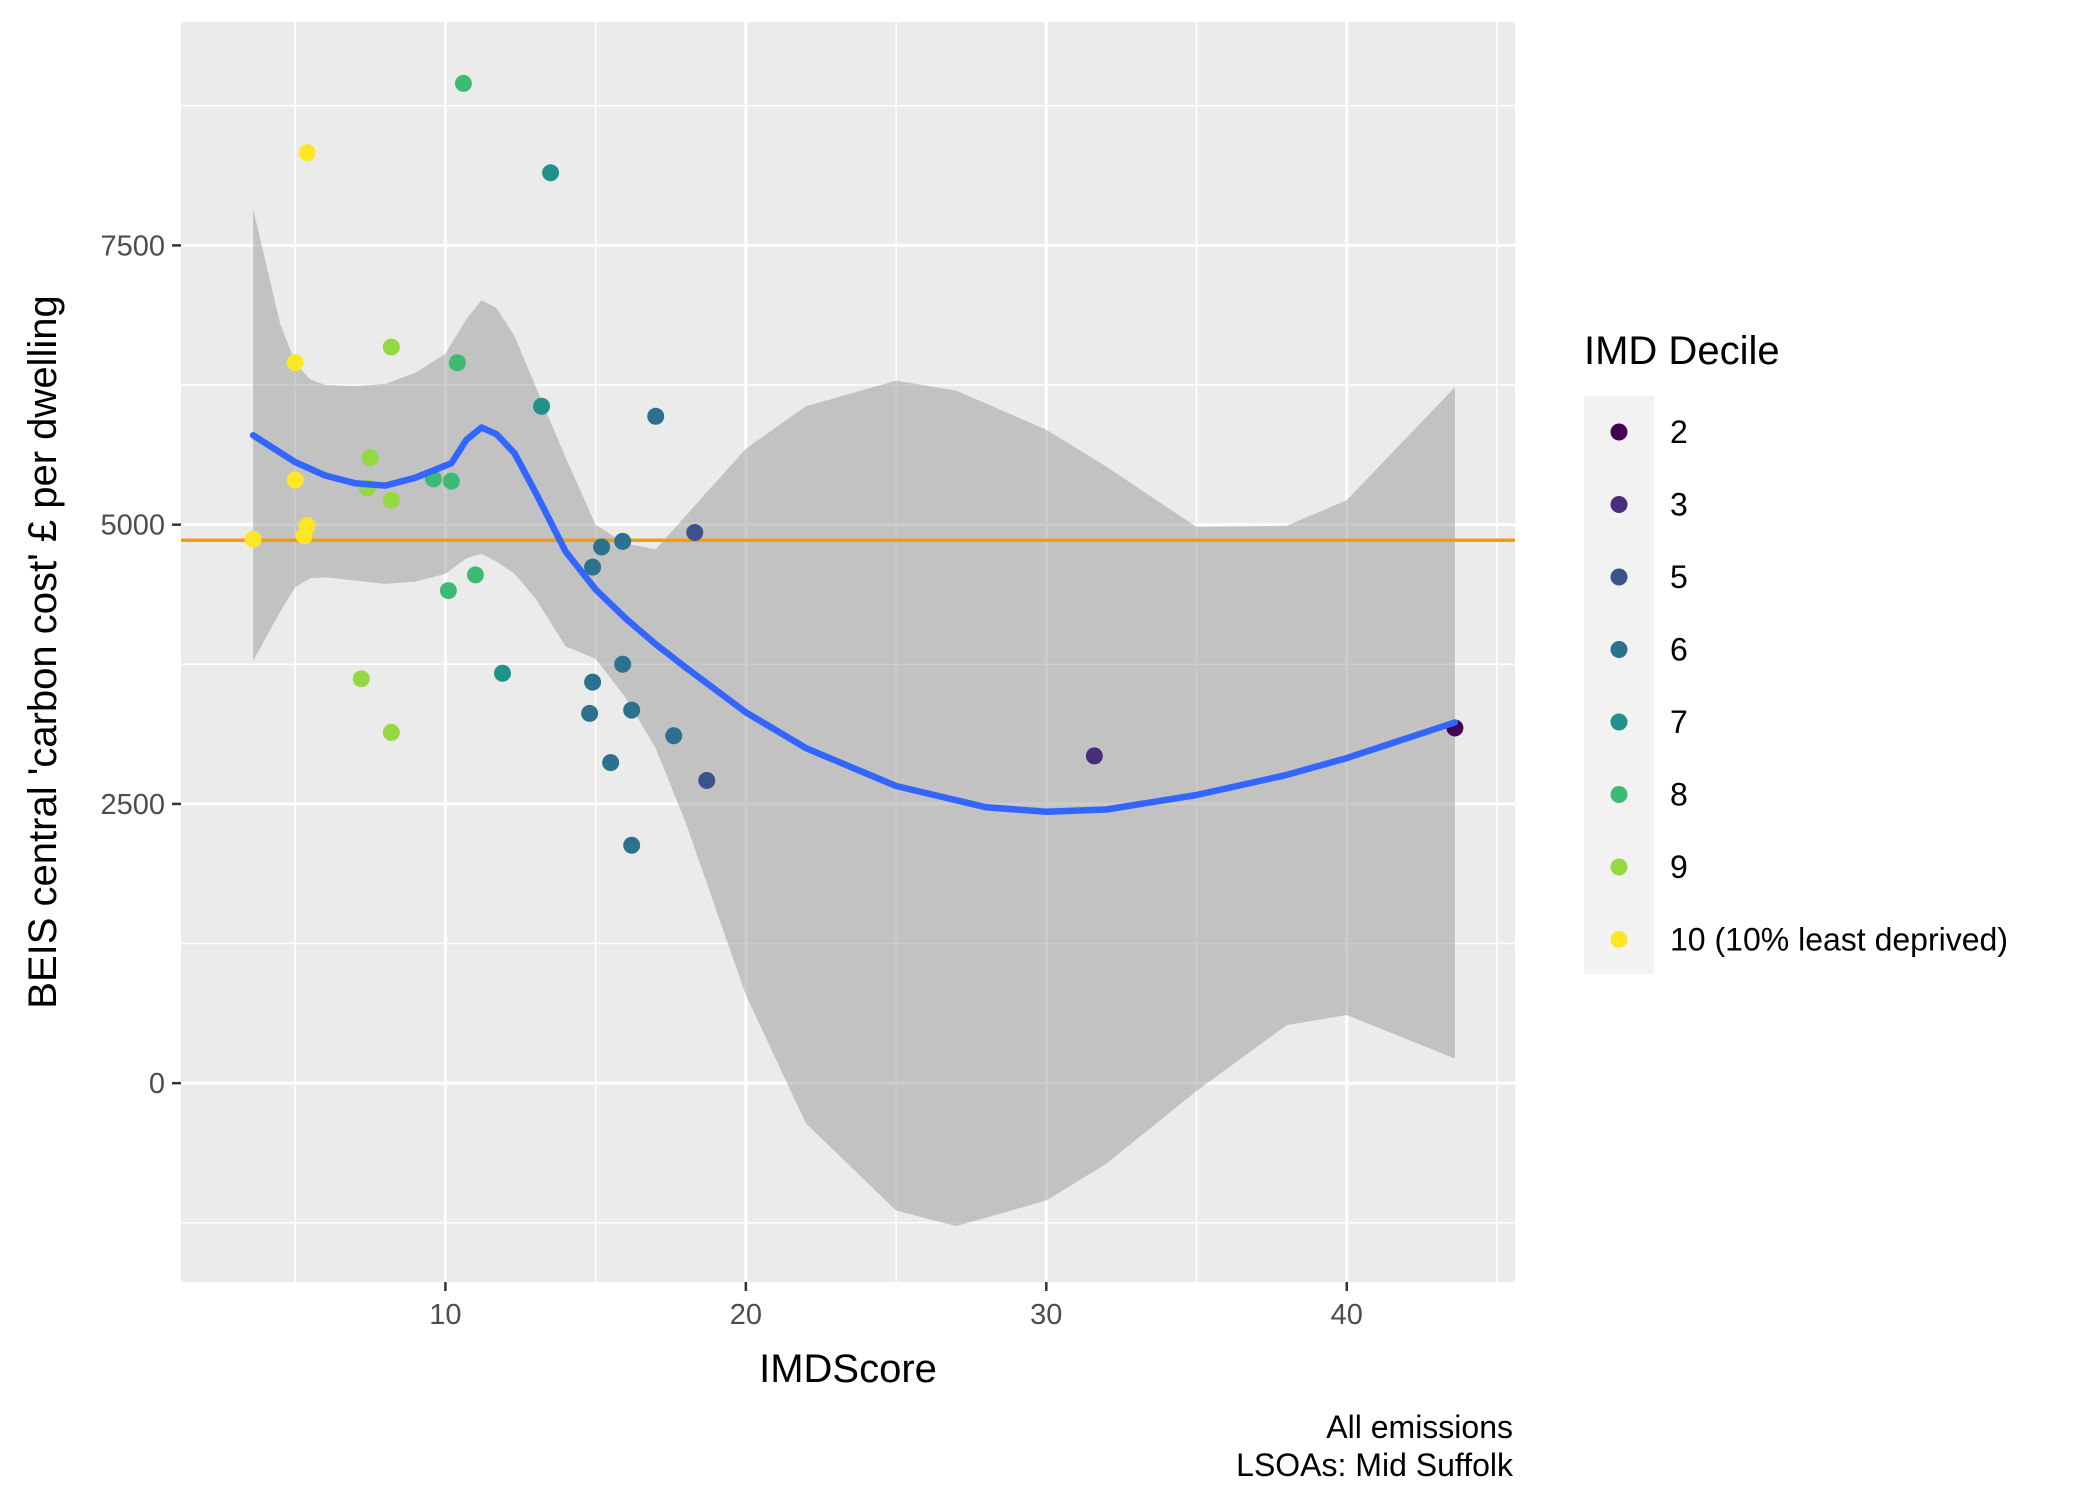  I want to click on legend-label: 3, so click(1679, 505).